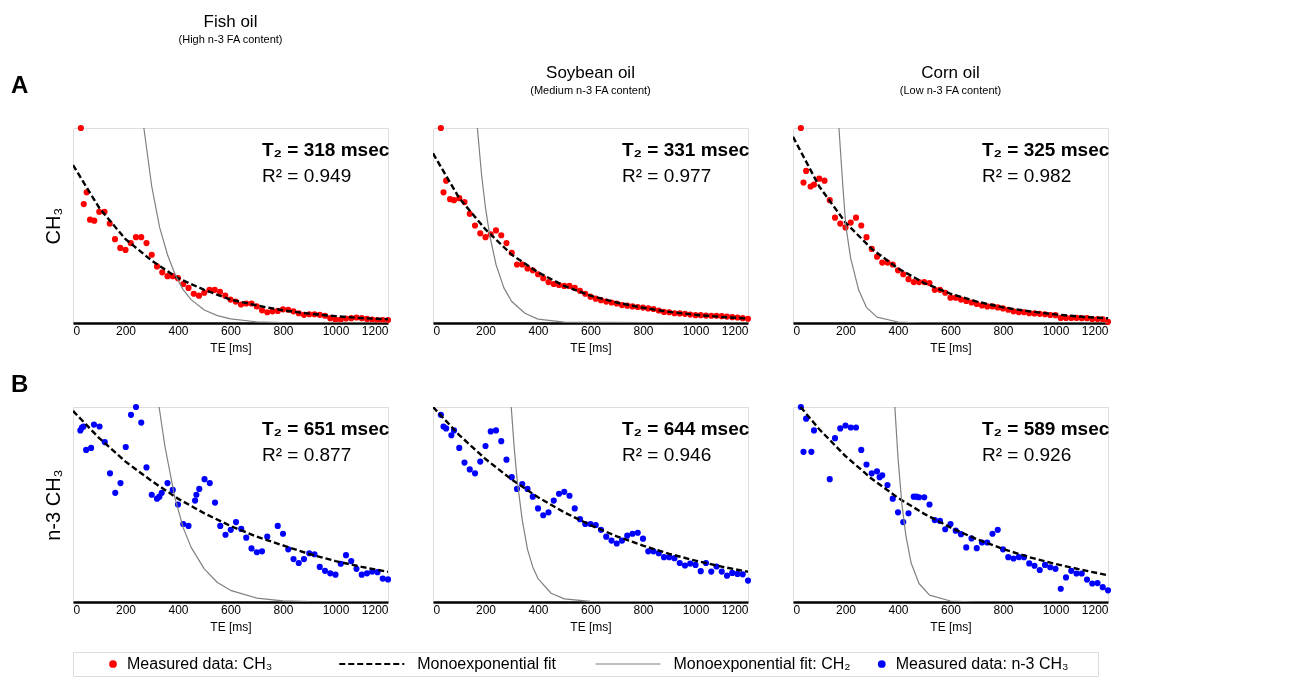 Image resolution: width=1306 pixels, height=691 pixels. What do you see at coordinates (590, 72) in the screenshot?
I see `chart-title: Soybean oil` at bounding box center [590, 72].